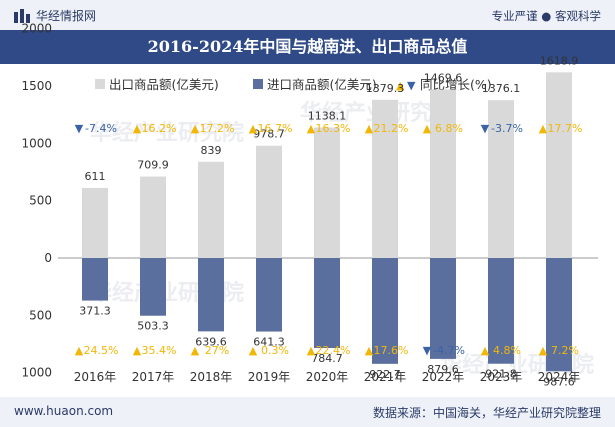 This screenshot has height=427, width=615. What do you see at coordinates (36, 86) in the screenshot?
I see `y-tick-label: 1500` at bounding box center [36, 86].